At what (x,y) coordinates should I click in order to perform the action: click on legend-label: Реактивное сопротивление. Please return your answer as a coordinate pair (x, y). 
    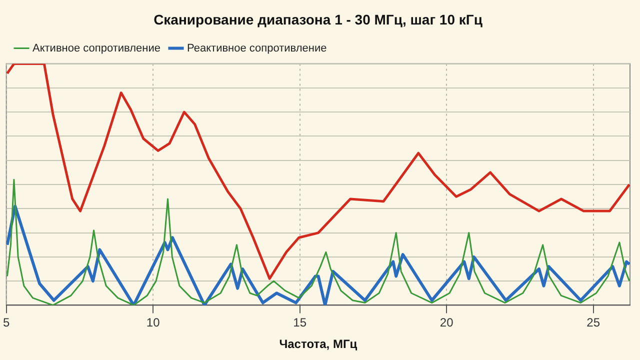
    Looking at the image, I should click on (257, 48).